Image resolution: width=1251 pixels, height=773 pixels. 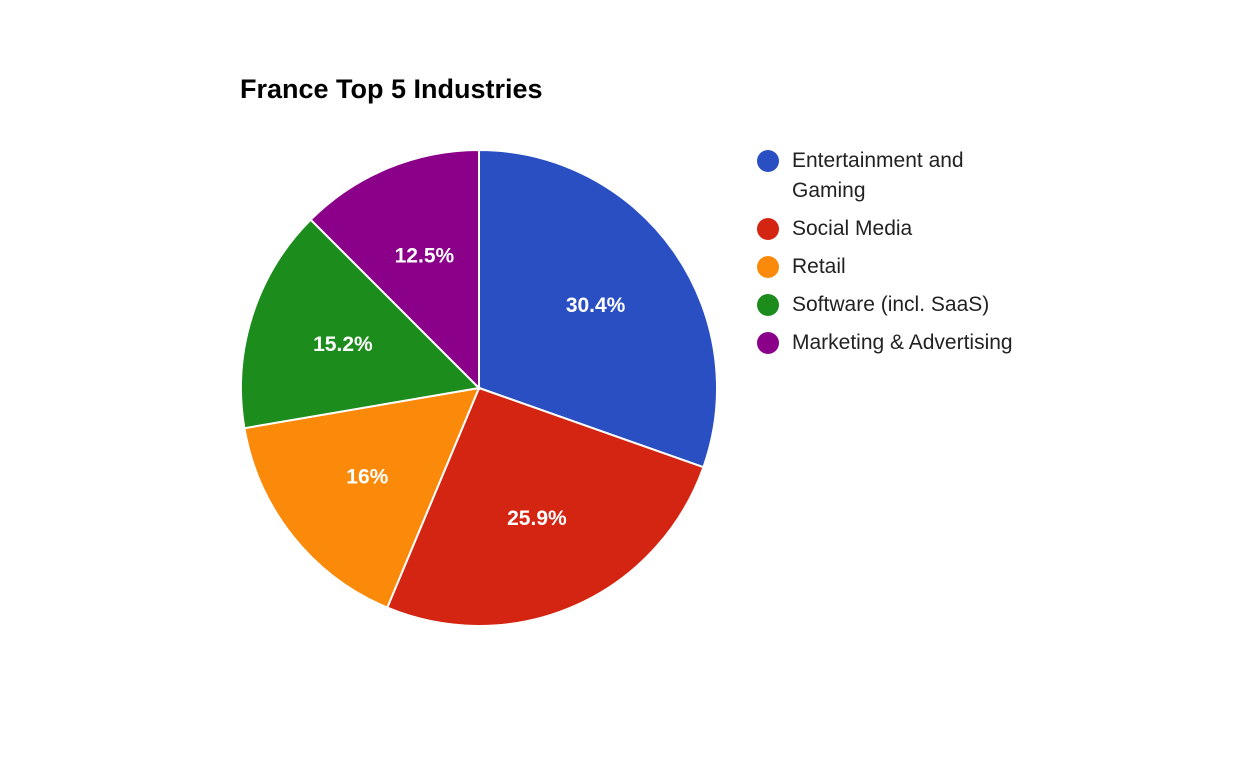 I want to click on slice-label-3: 15.2%, so click(x=343, y=344).